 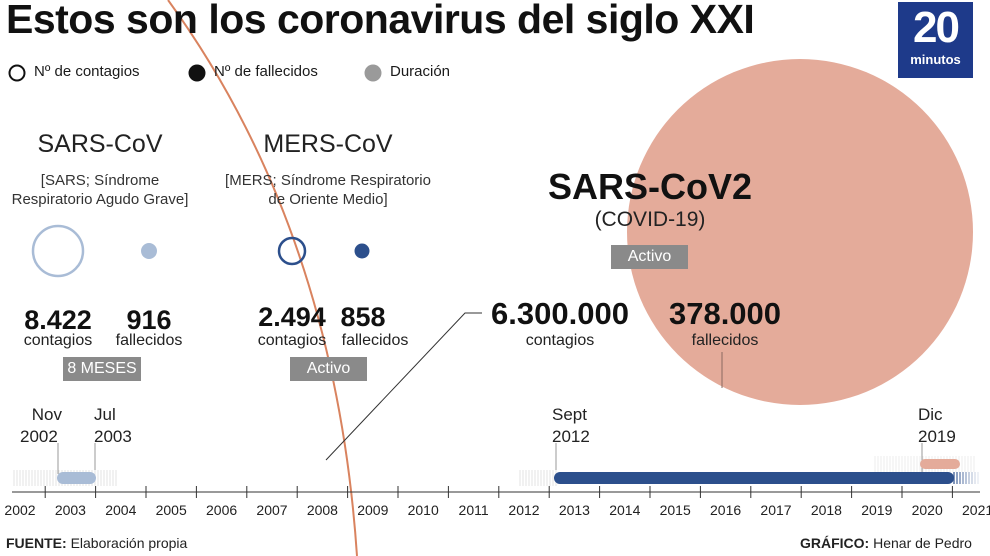 What do you see at coordinates (927, 510) in the screenshot?
I see `year-label: 2020` at bounding box center [927, 510].